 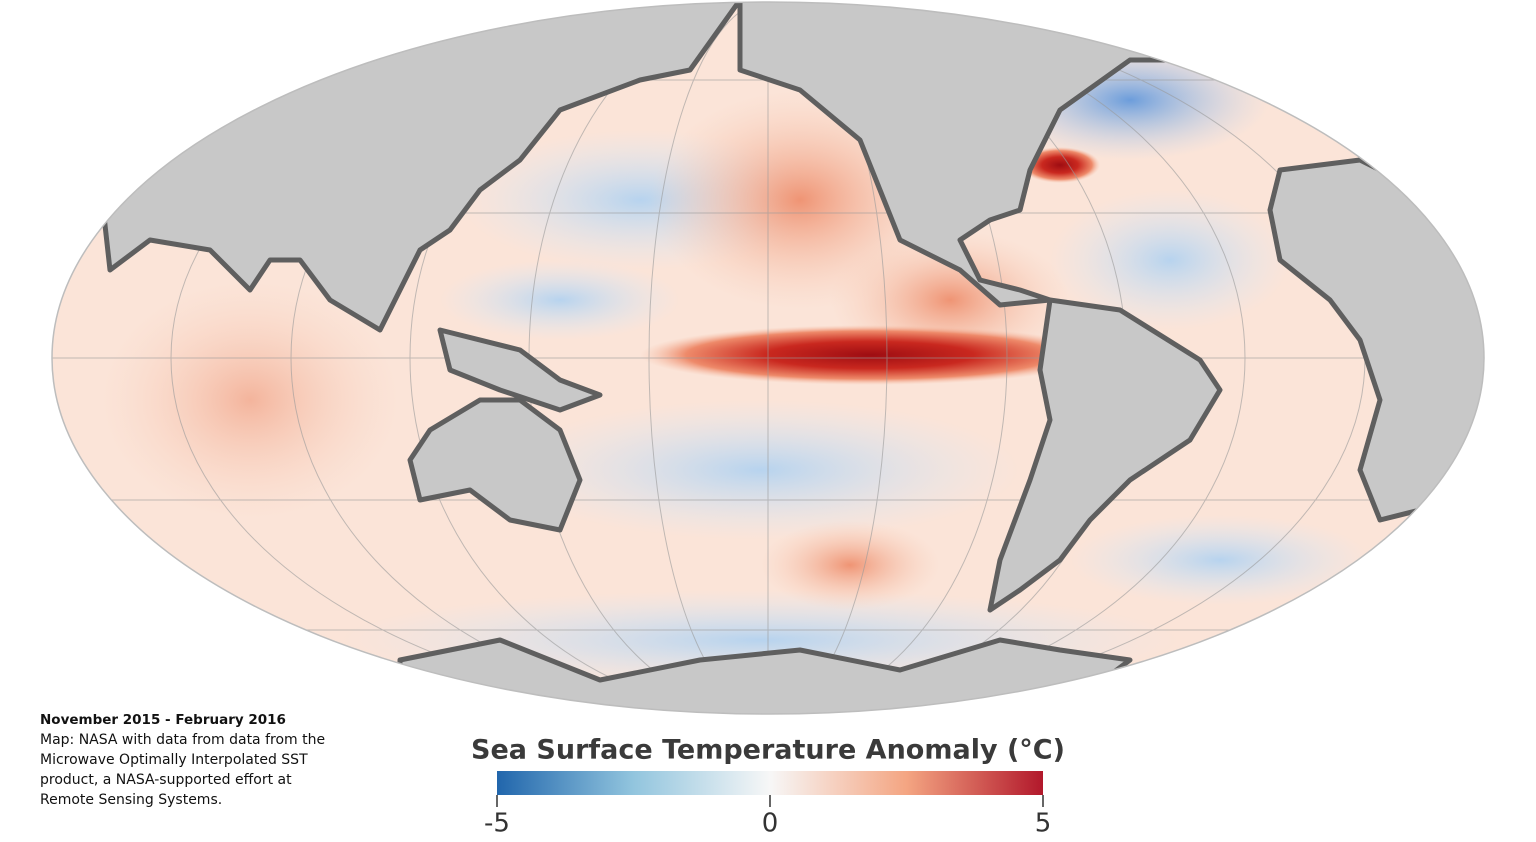 I want to click on colorbar-ticks: -5 0 5, so click(x=767, y=817).